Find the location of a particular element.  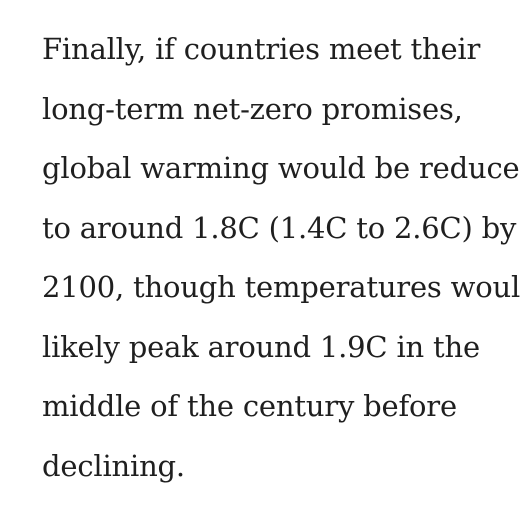

paragraph-line-6: likely peak around 1.9C in the is located at coordinates (261, 346).